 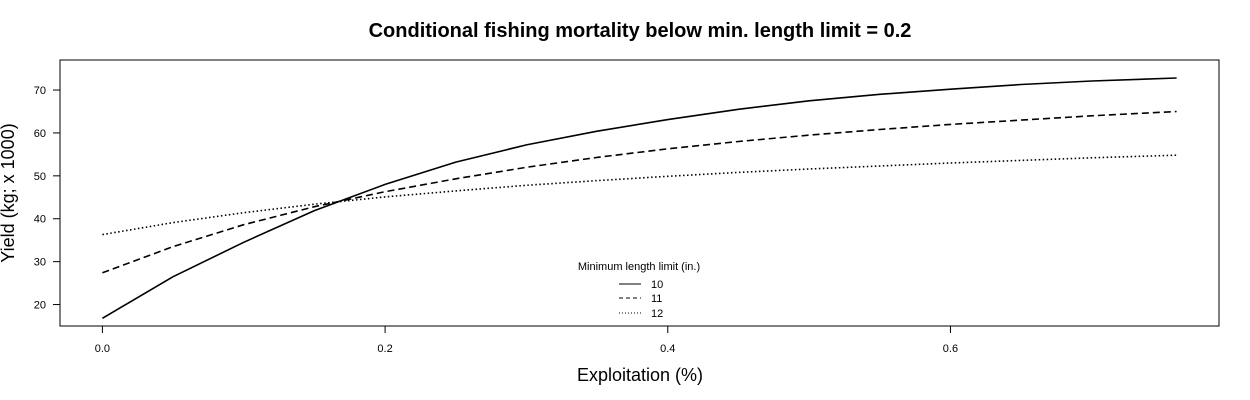 What do you see at coordinates (657, 314) in the screenshot?
I see `legend-entry-label: 12` at bounding box center [657, 314].